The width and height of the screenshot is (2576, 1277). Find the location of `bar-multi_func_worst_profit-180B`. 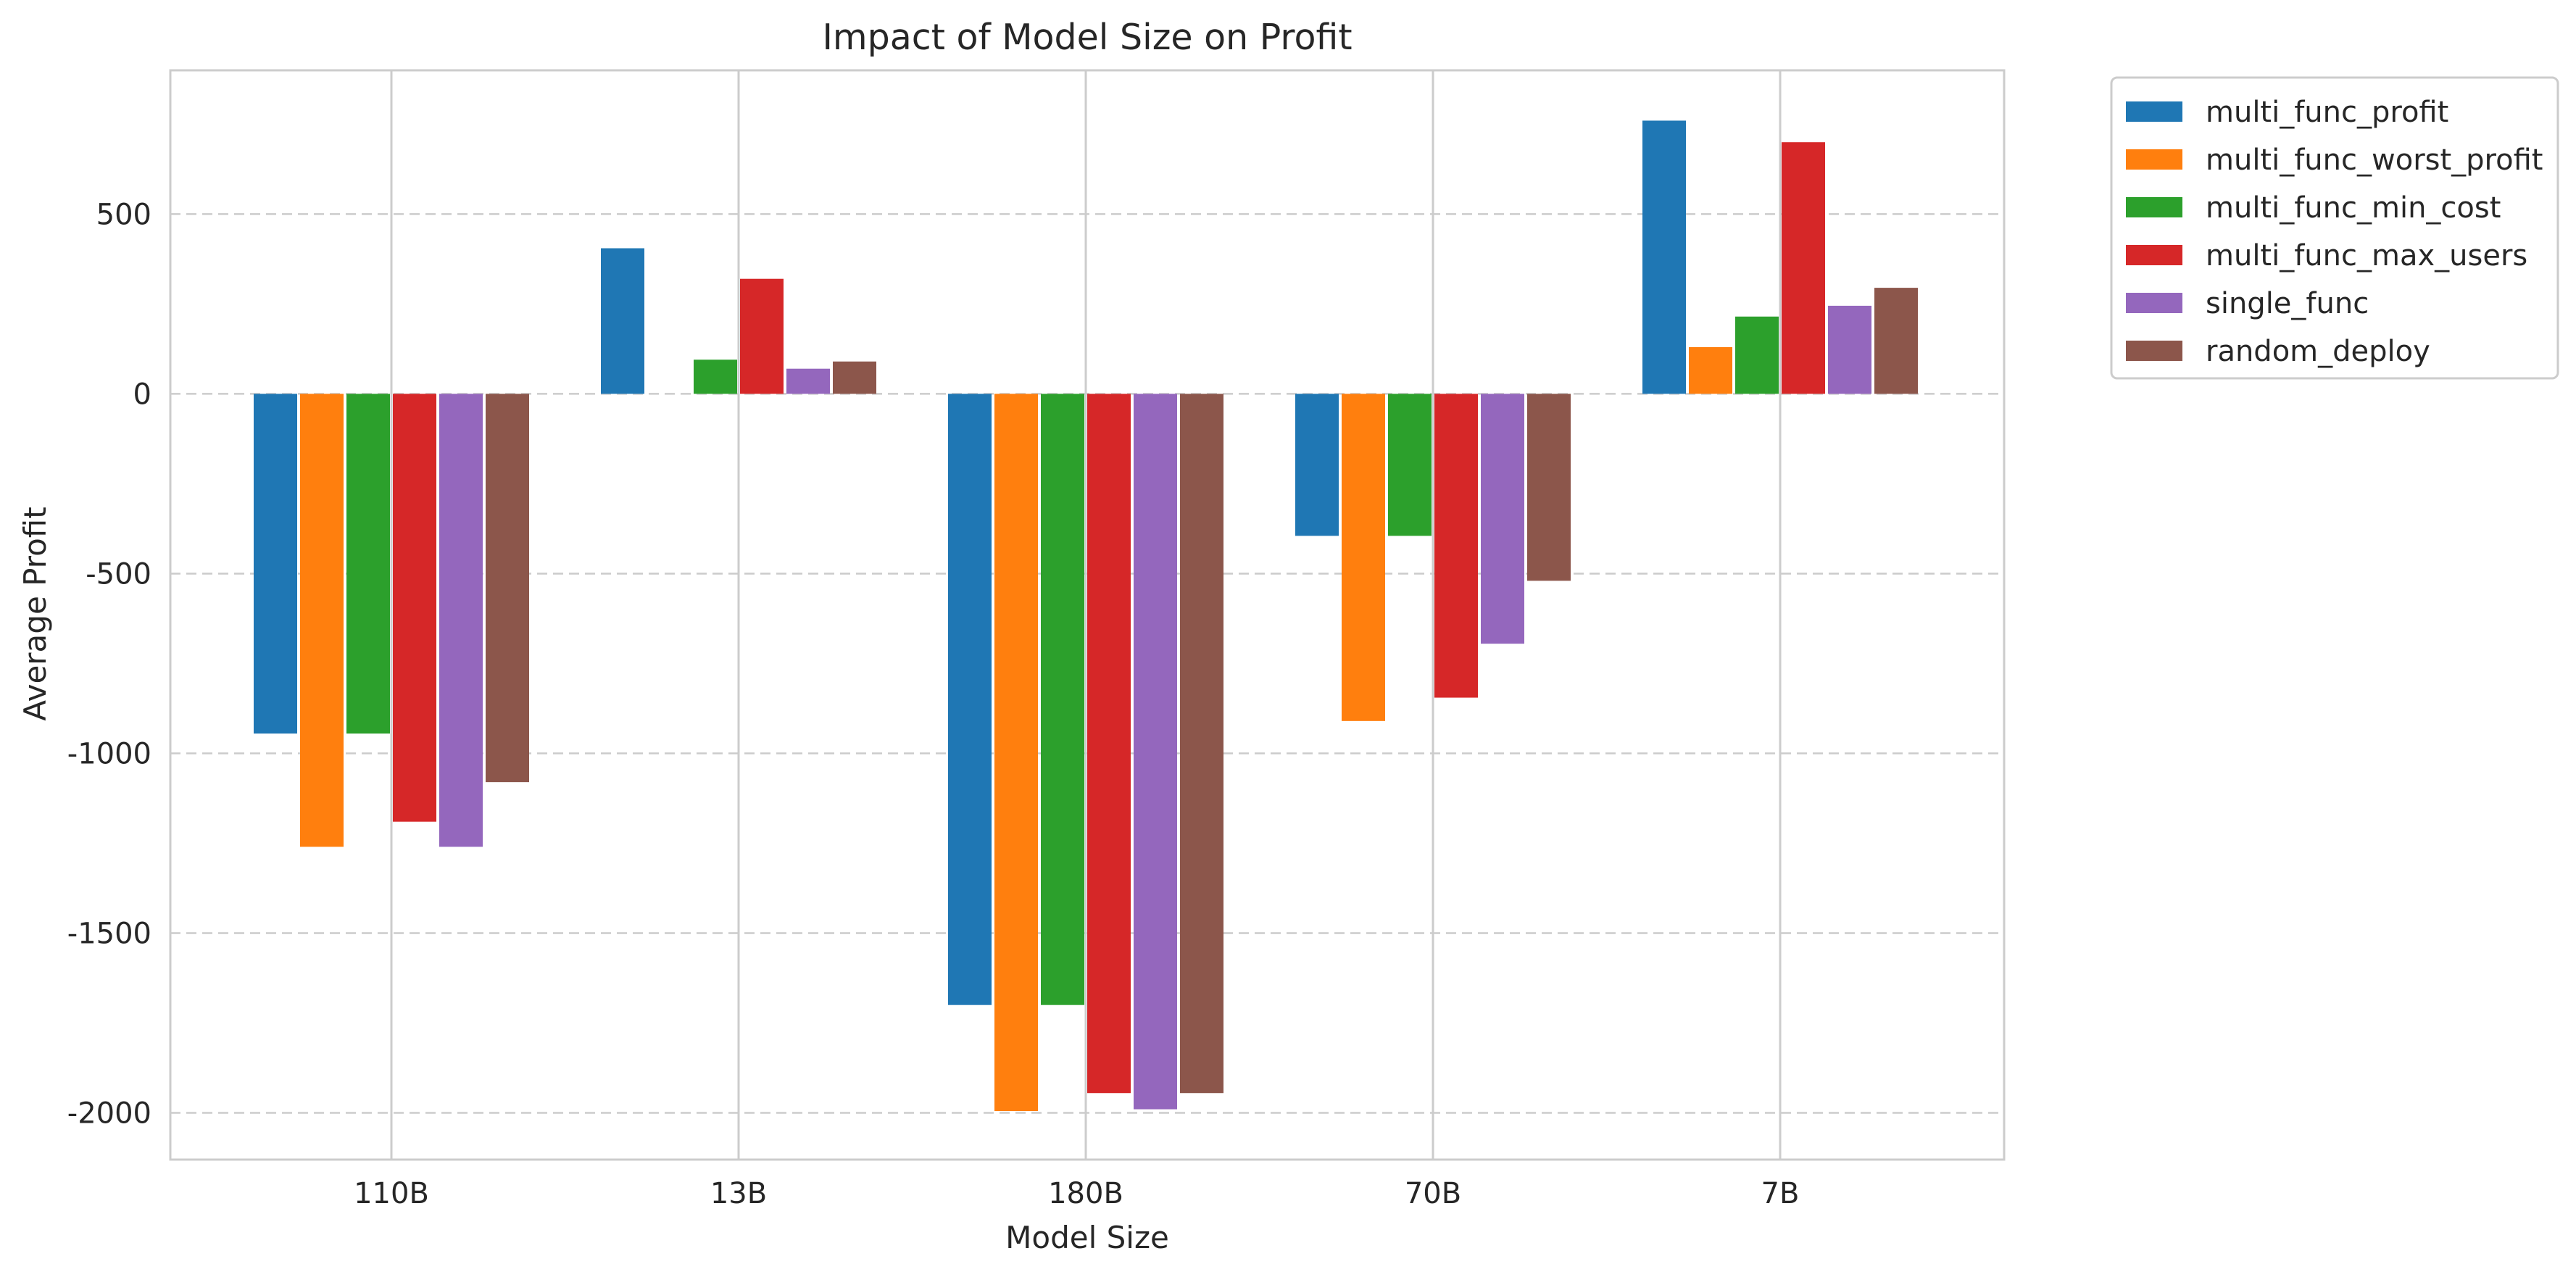

bar-multi_func_worst_profit-180B is located at coordinates (1016, 753).